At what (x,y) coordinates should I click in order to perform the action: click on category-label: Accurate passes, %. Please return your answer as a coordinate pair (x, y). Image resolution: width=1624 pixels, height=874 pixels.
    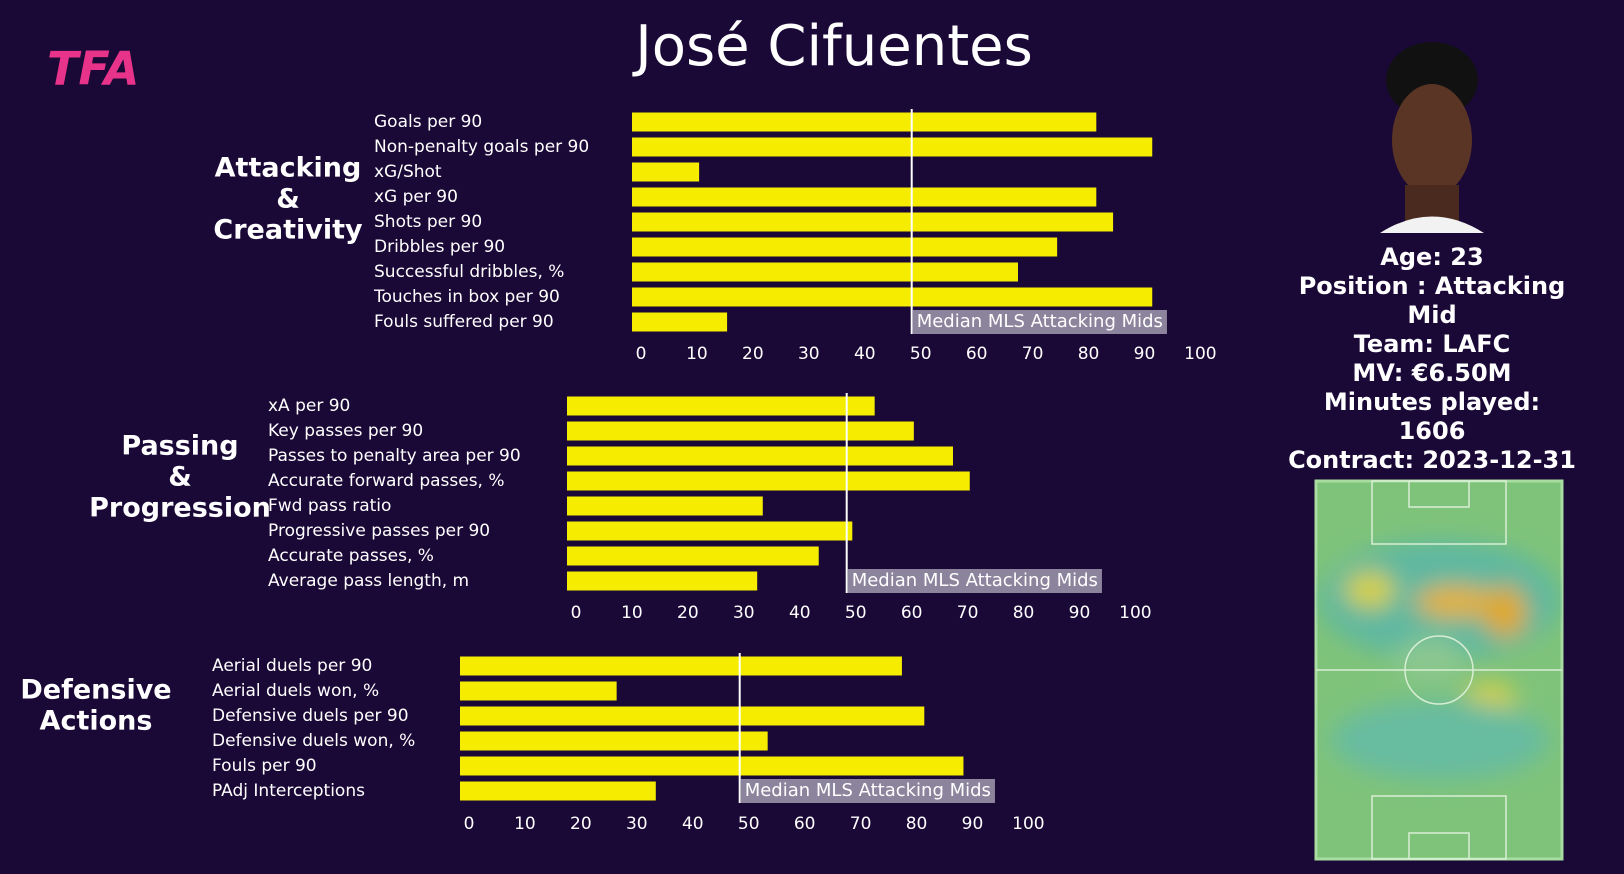
    Looking at the image, I should click on (351, 556).